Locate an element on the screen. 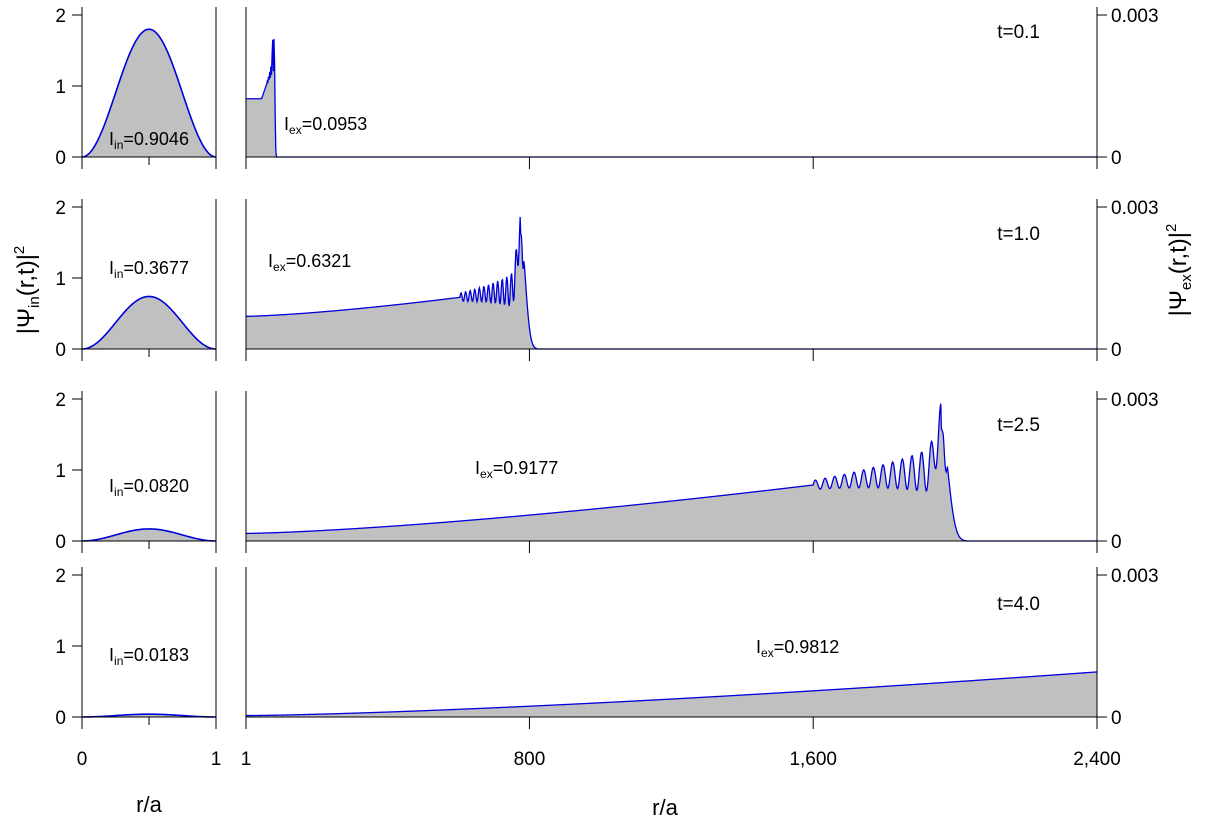 The height and width of the screenshot is (825, 1205). left-y-axis-title-text: |Ψin(r,t)|2 is located at coordinates (27, 290).